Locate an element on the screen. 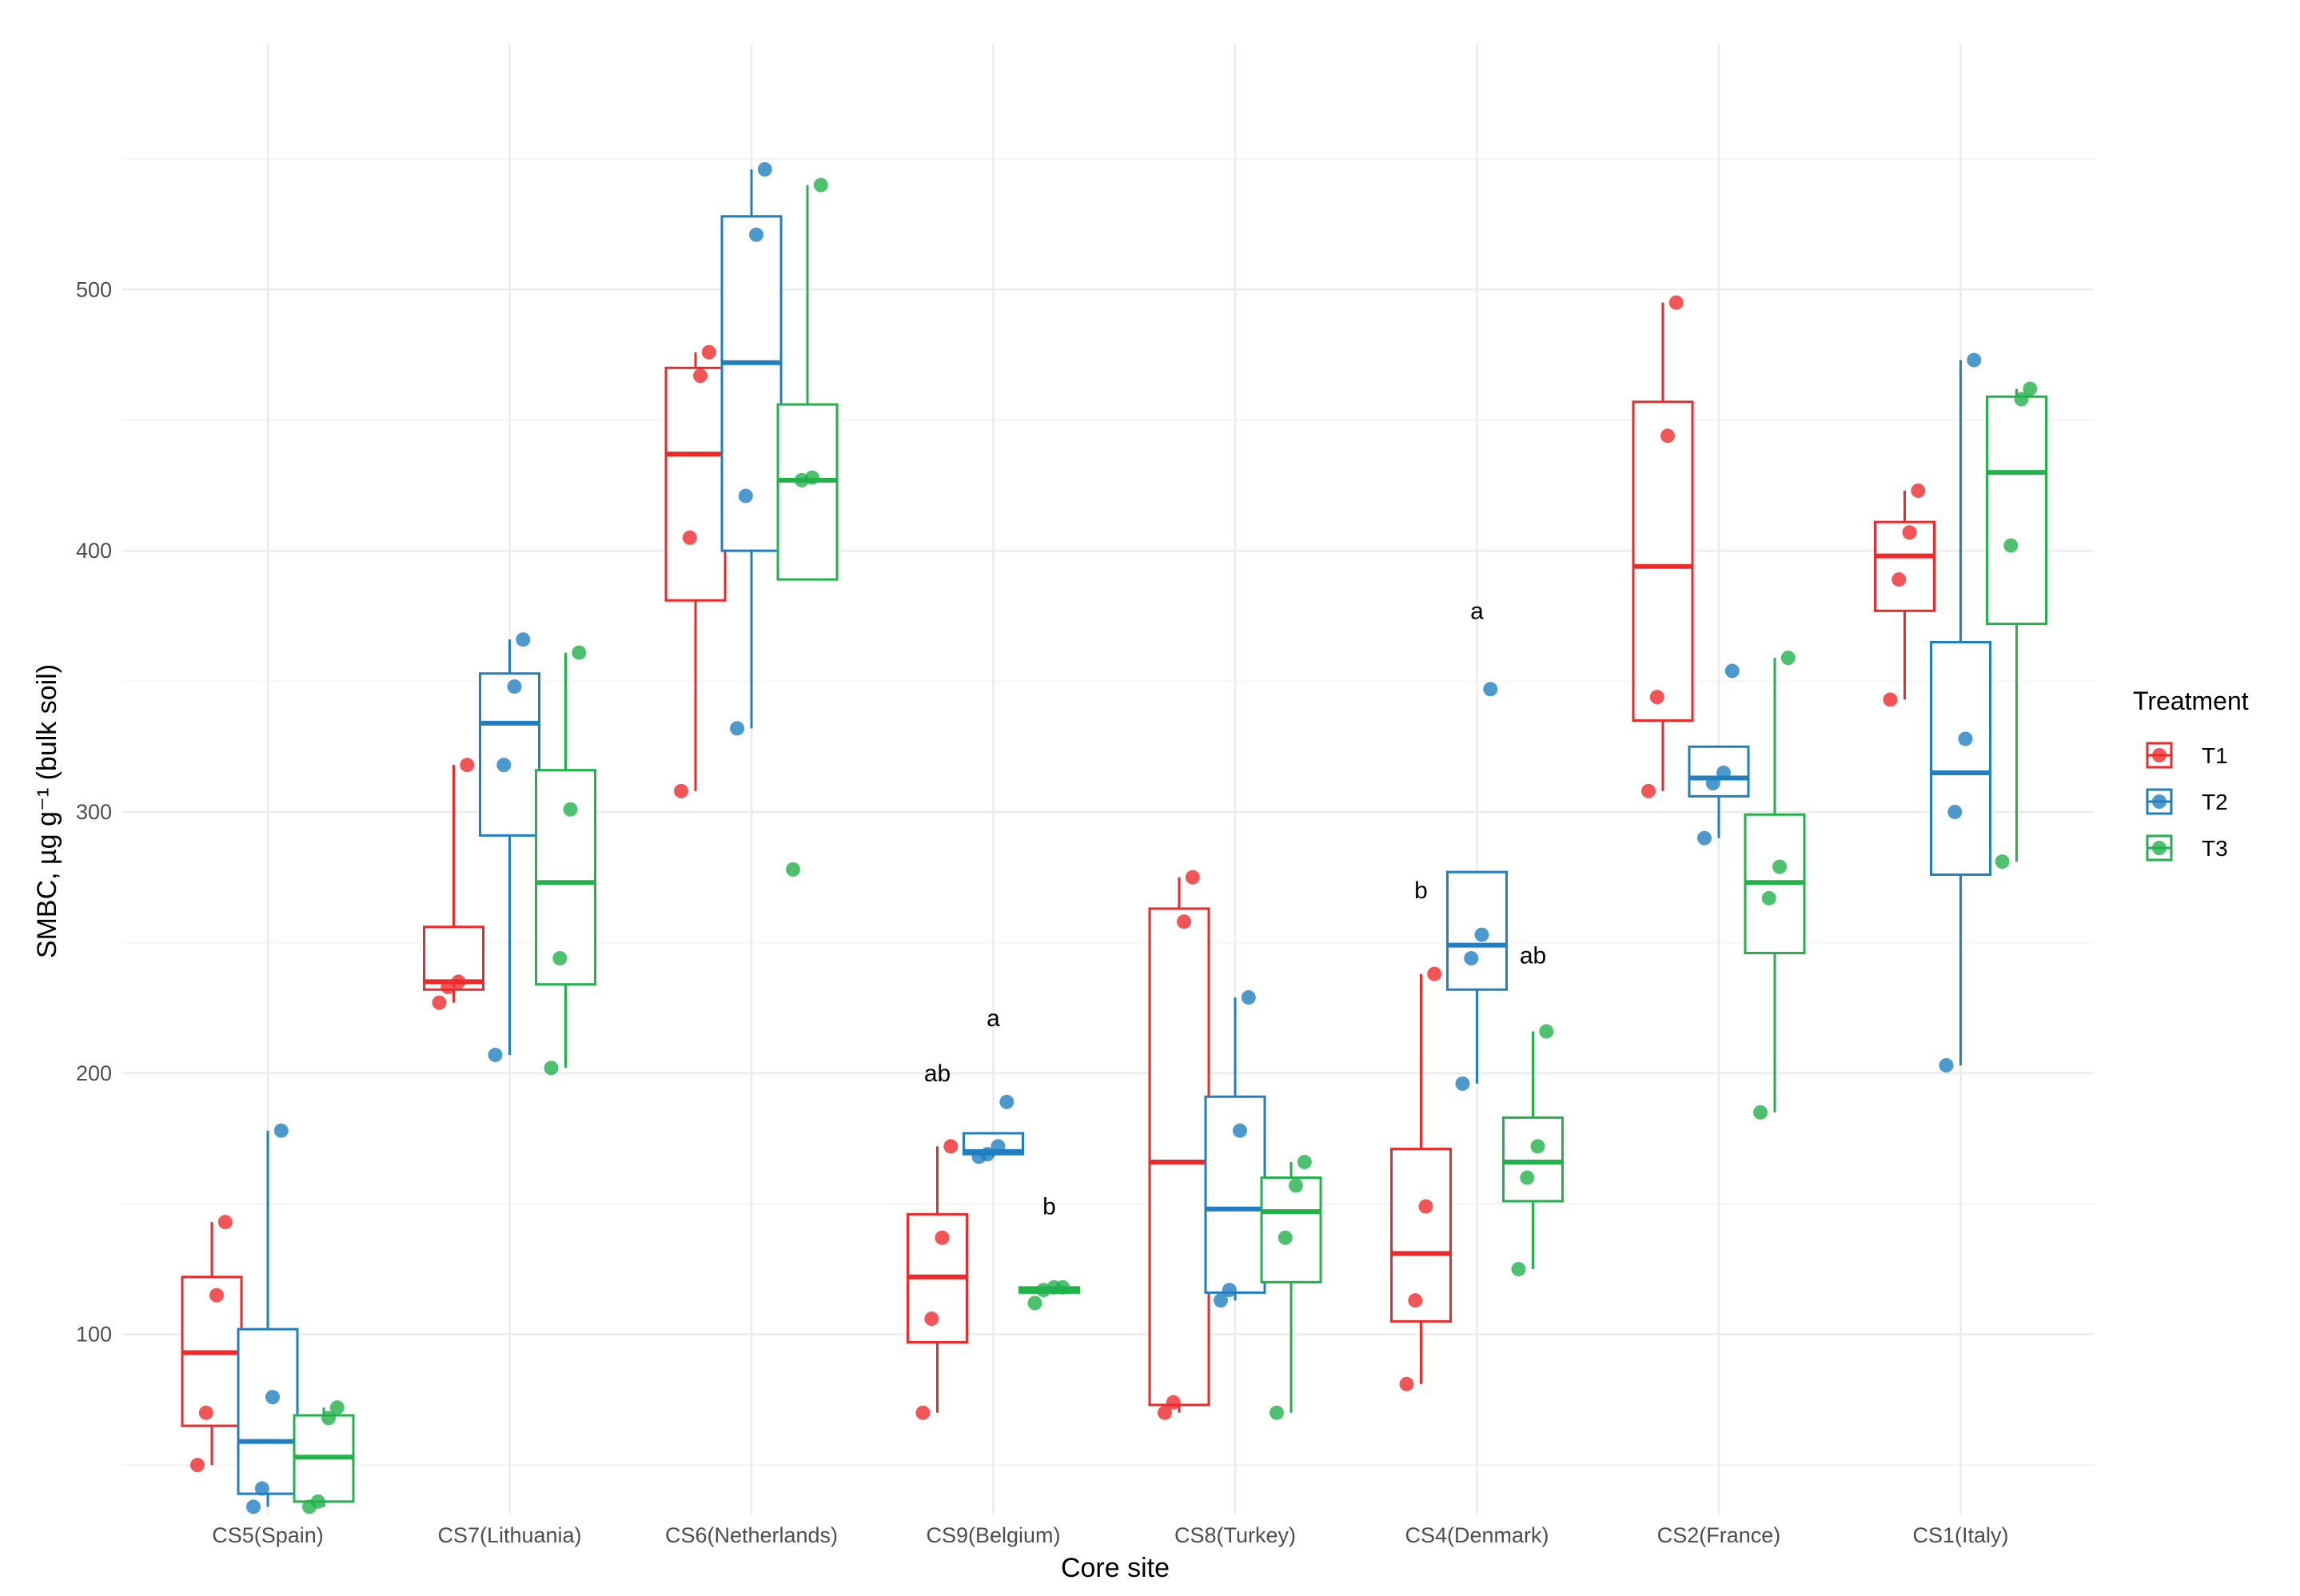 The width and height of the screenshot is (2300, 1596). x-tick-label: CS8(Turkey) is located at coordinates (1235, 1535).